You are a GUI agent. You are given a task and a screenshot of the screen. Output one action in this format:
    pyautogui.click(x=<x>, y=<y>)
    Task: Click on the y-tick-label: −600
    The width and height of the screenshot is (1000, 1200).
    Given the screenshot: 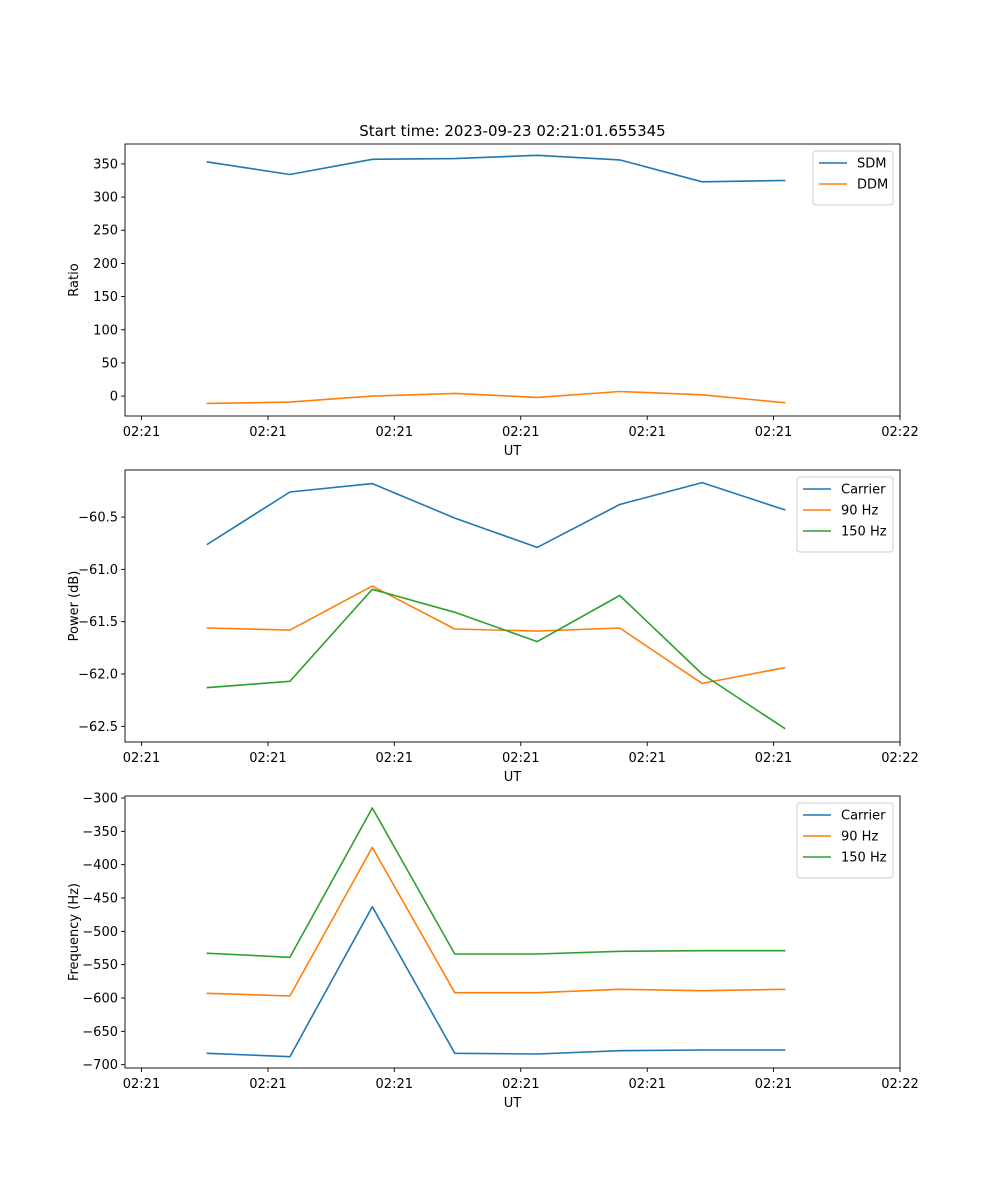 What is the action you would take?
    pyautogui.click(x=100, y=999)
    